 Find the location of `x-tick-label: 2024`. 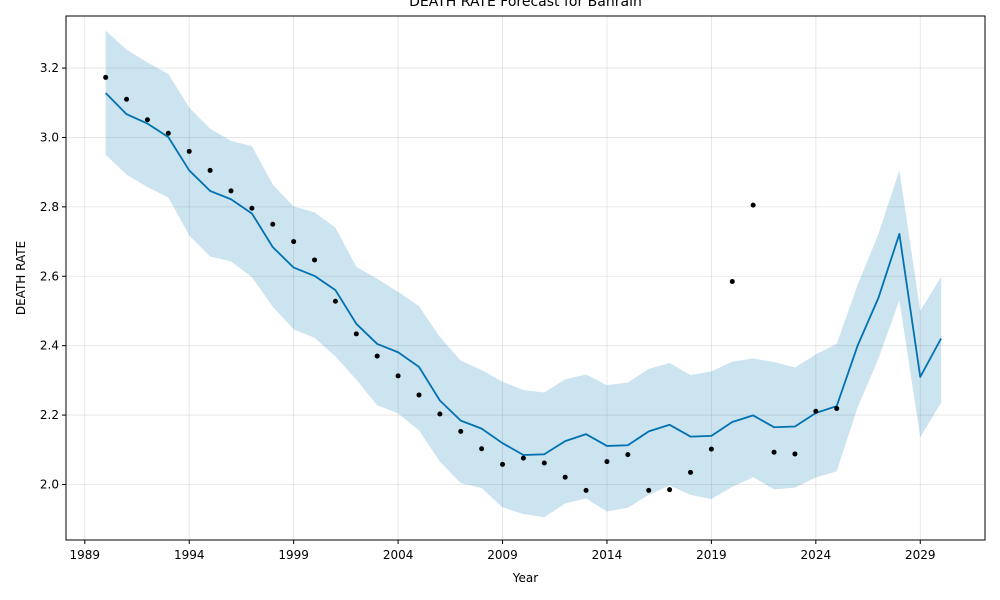

x-tick-label: 2024 is located at coordinates (816, 555).